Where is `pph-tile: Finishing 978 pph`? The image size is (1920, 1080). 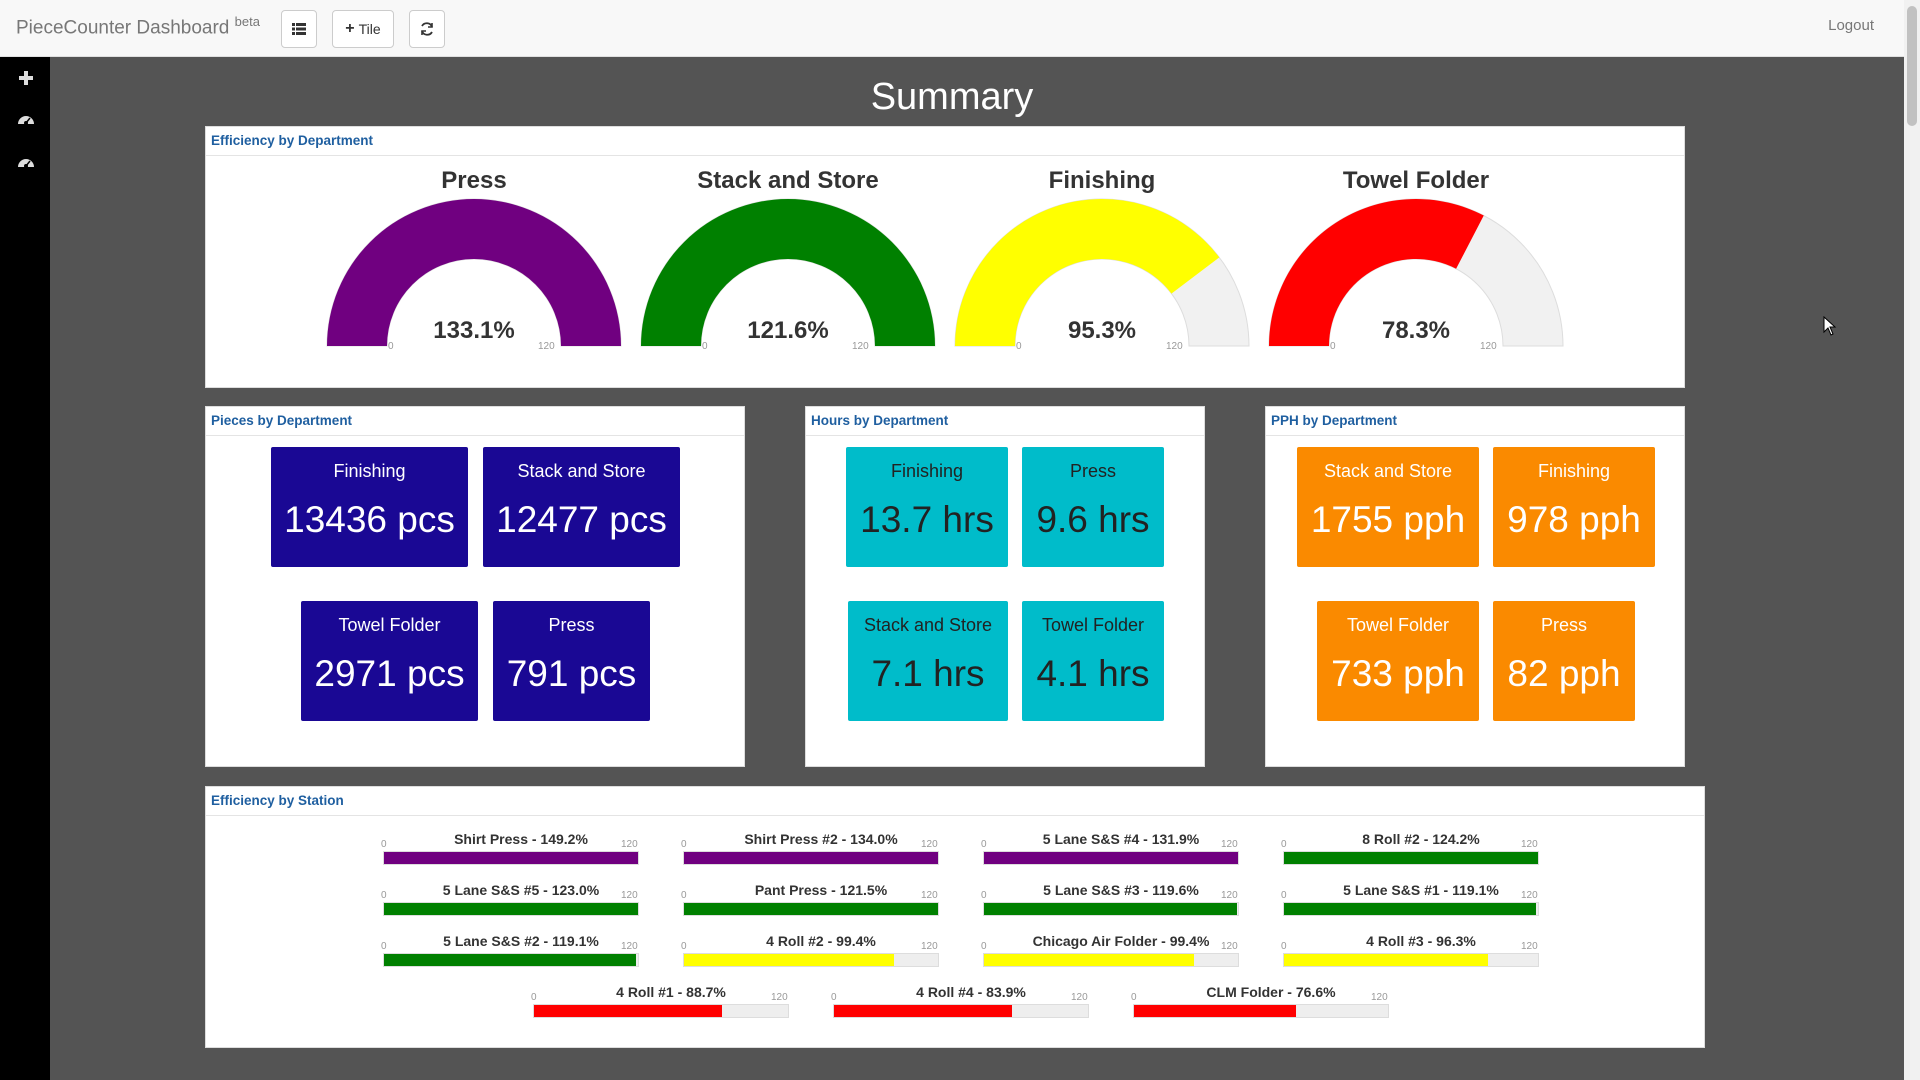
pph-tile: Finishing 978 pph is located at coordinates (1574, 507).